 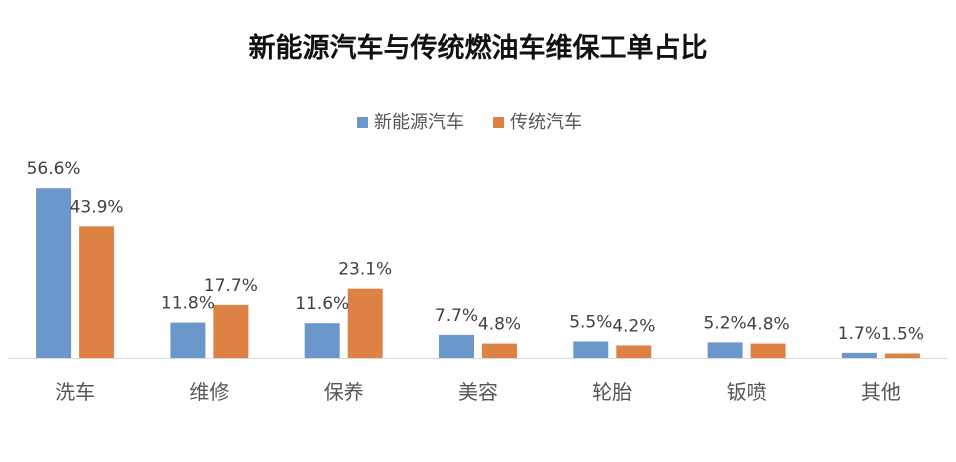 I want to click on value-label-traditional-2: 23.1%, so click(x=365, y=270).